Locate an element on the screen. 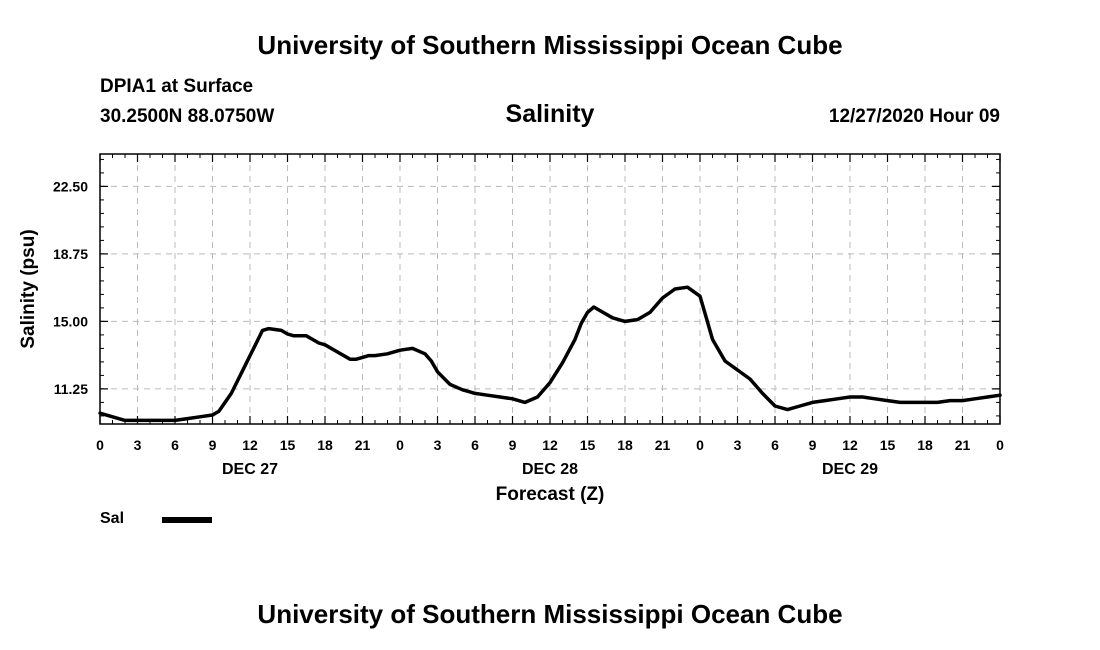 The height and width of the screenshot is (650, 1100). date-label: DEC 29 is located at coordinates (850, 469).